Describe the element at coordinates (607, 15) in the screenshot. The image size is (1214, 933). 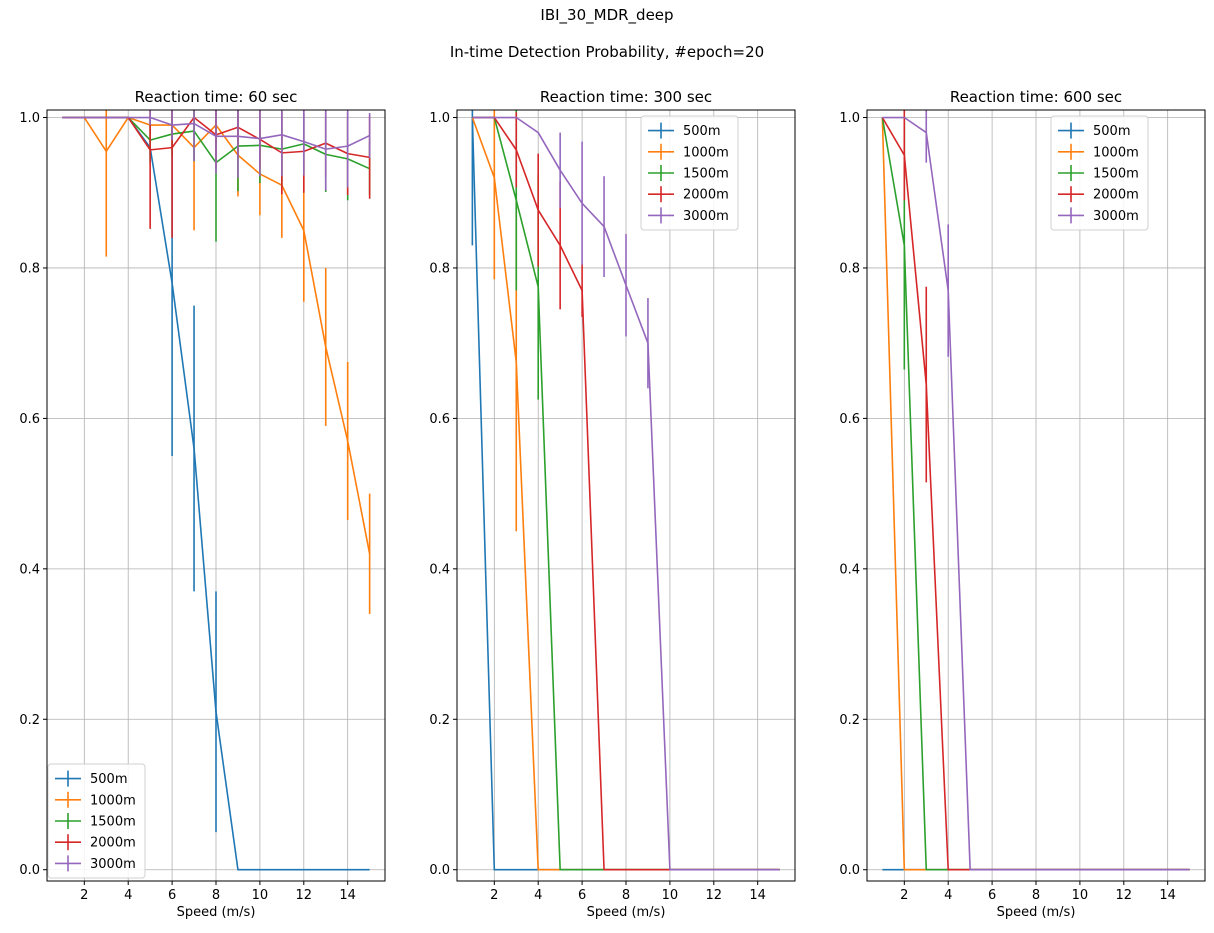
I see `figure-suptitle-line1: IBI_30_MDR_deep` at that location.